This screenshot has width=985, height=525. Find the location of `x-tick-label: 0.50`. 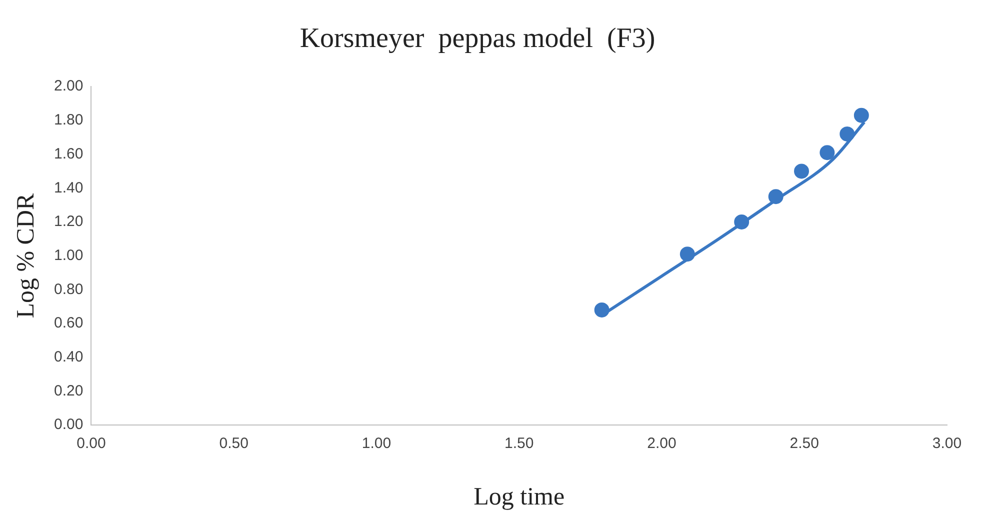

x-tick-label: 0.50 is located at coordinates (233, 443).